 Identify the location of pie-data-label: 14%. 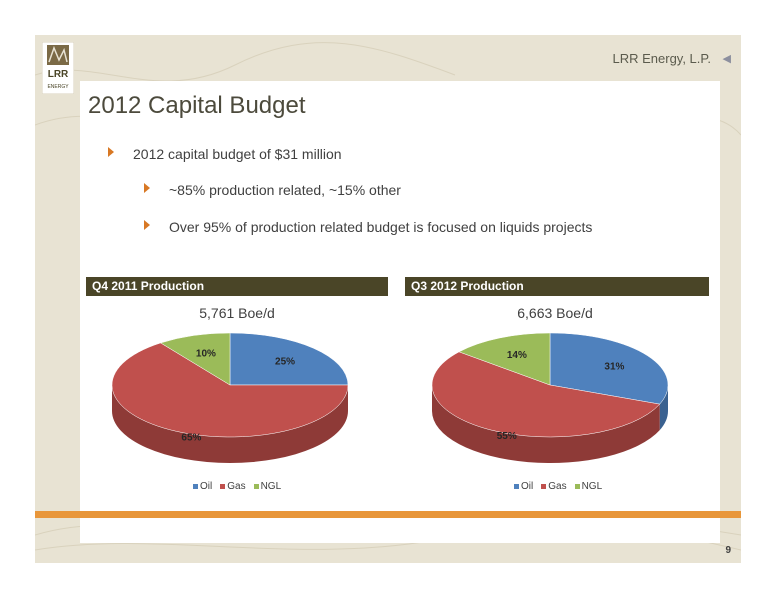
(517, 355).